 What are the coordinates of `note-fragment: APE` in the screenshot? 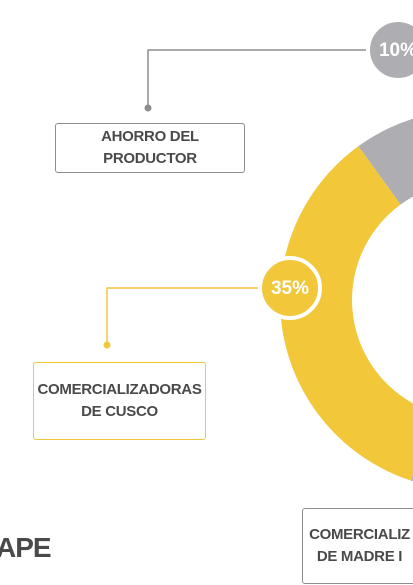 It's located at (26, 547).